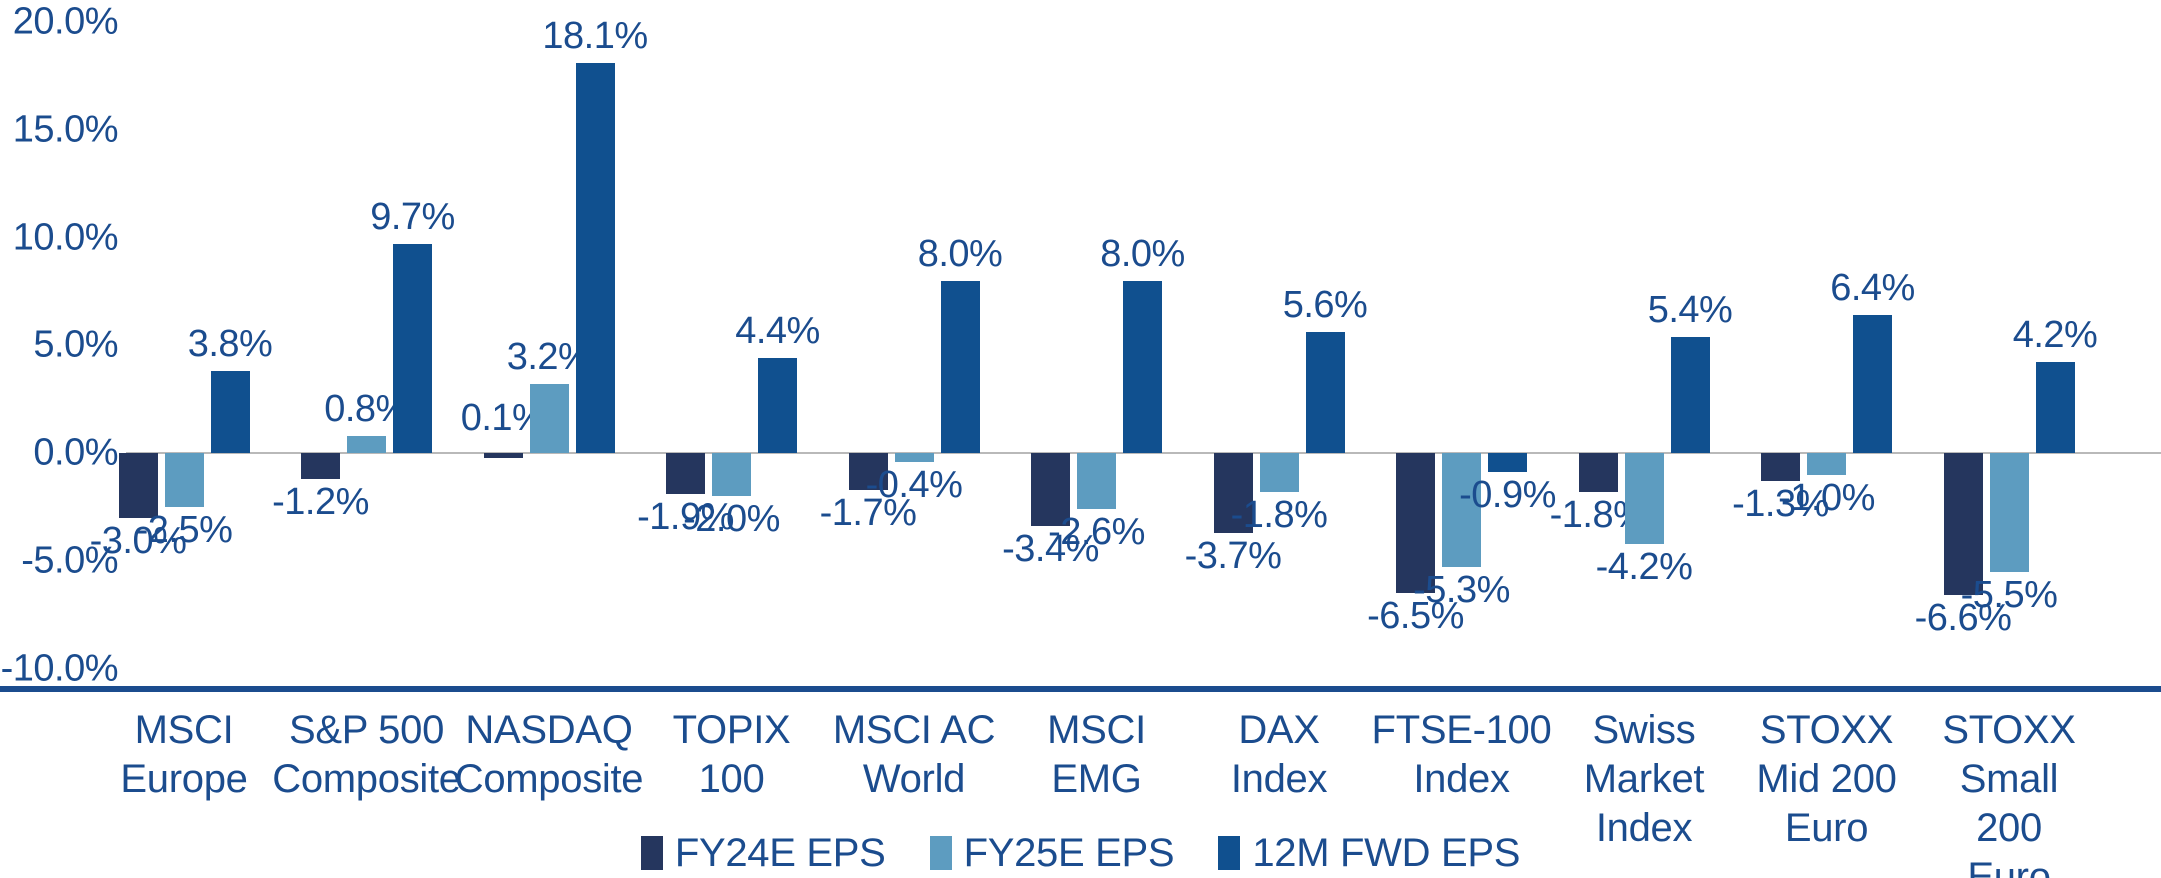 This screenshot has height=878, width=2161. What do you see at coordinates (1069, 852) in the screenshot?
I see `legend-label: FY25E EPS` at bounding box center [1069, 852].